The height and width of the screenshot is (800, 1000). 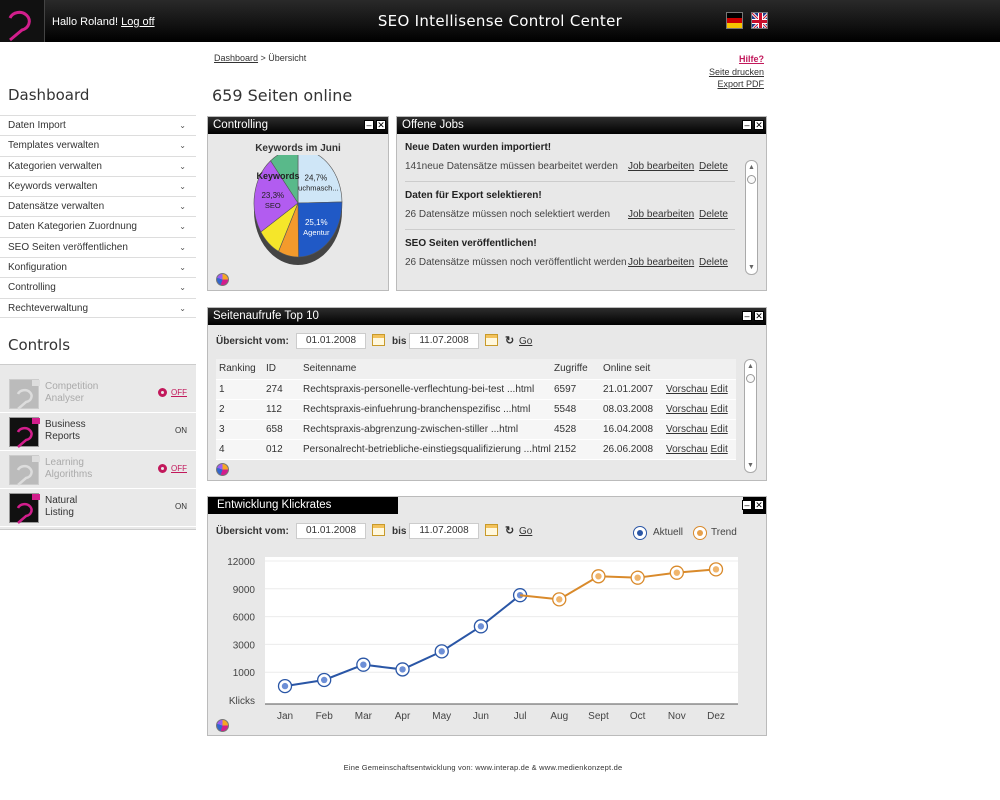 What do you see at coordinates (53, 186) in the screenshot?
I see `sidebar-item-label: Keywords verwalten` at bounding box center [53, 186].